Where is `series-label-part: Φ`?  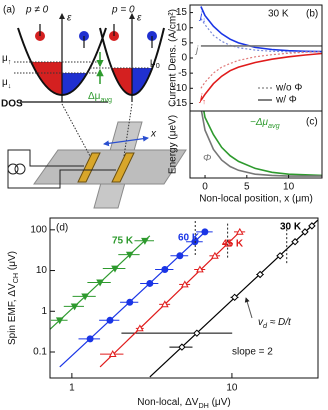 series-label-part: Φ is located at coordinates (207, 158).